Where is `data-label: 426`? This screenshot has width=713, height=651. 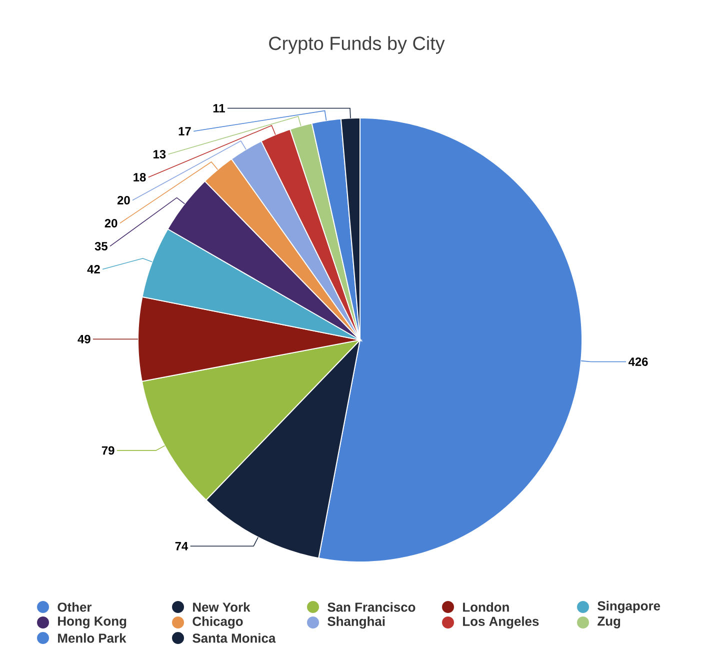
data-label: 426 is located at coordinates (638, 361).